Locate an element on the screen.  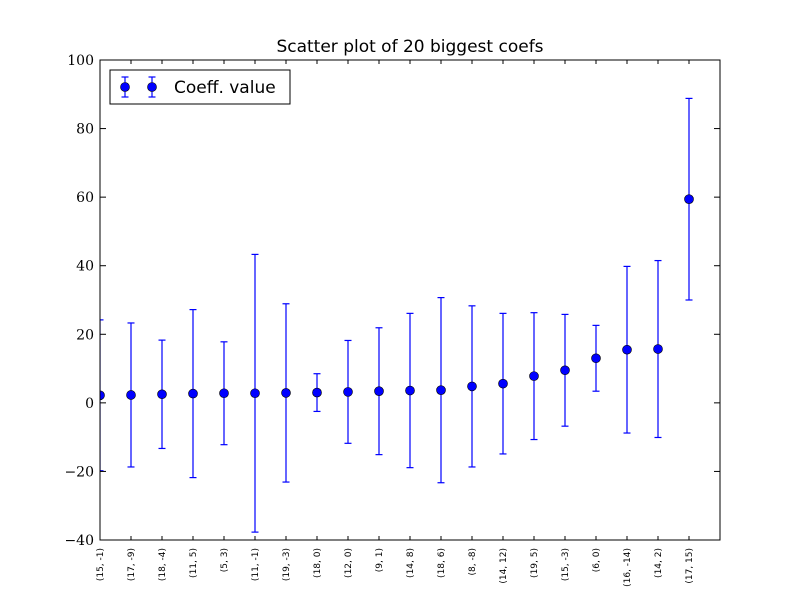
legend: Coeff. value is located at coordinates (200, 87).